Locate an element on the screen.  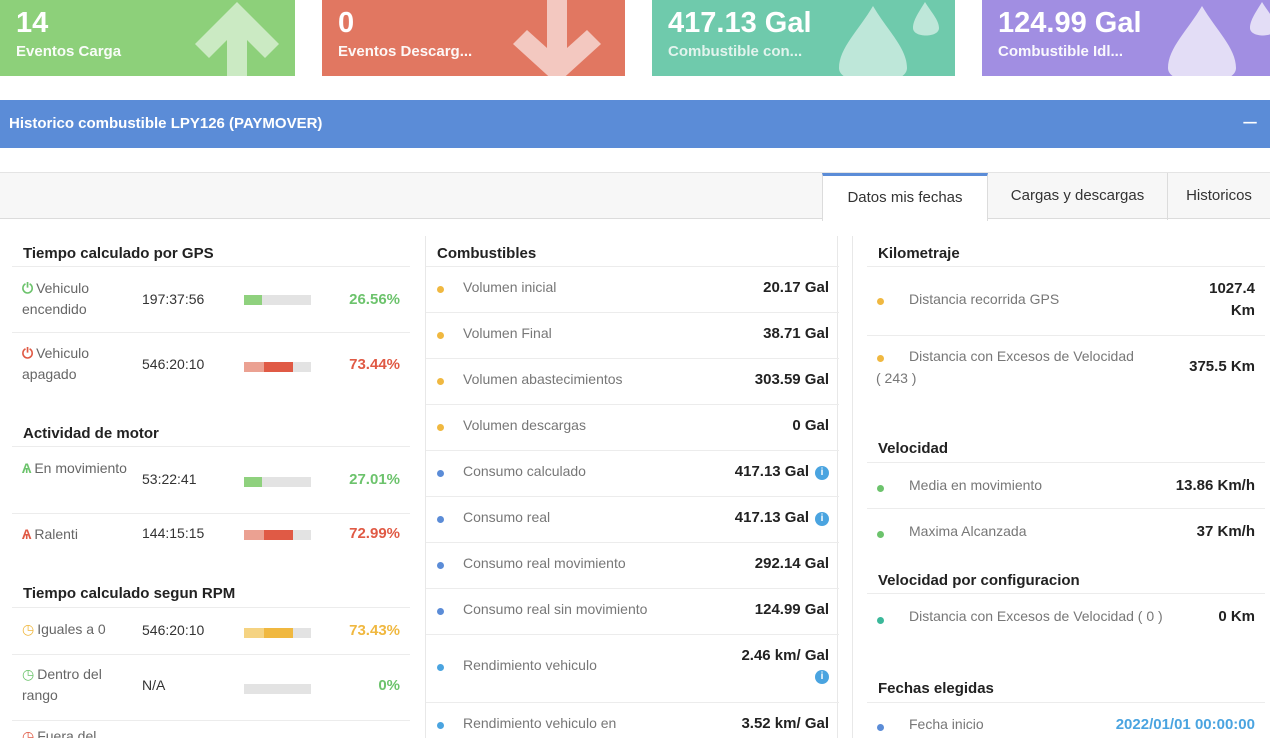
row-rendimiento-vehiculo-en: Rendimiento vehiculo en 3.52 km/ Gal is located at coordinates (632, 720).